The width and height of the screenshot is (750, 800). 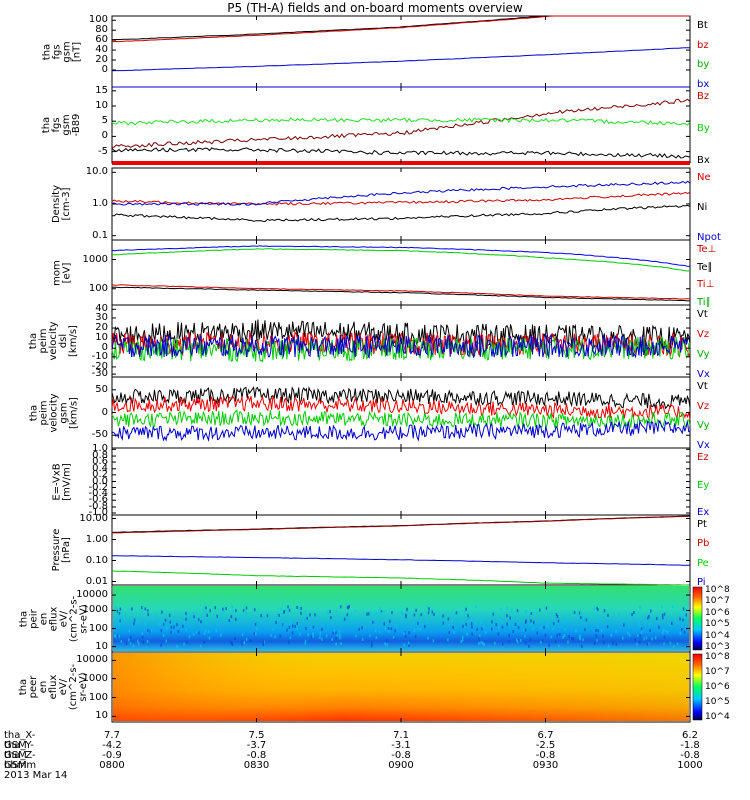 I want to click on panel-7-legend-2: Ex, so click(x=703, y=512).